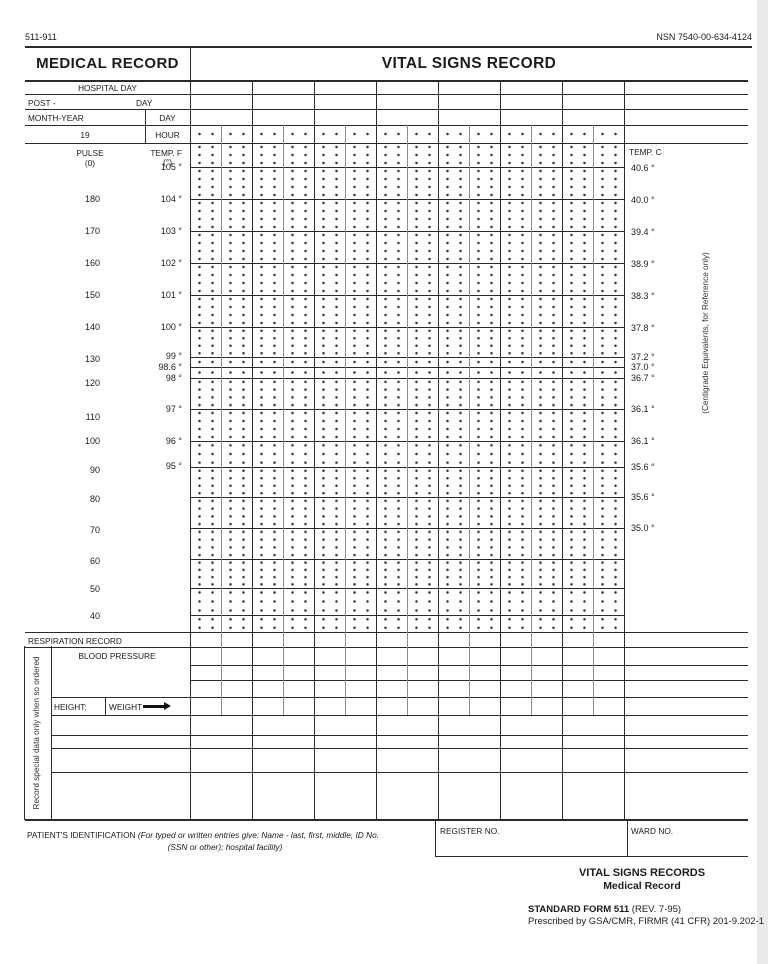 The image size is (768, 964). Describe the element at coordinates (92, 441) in the screenshot. I see `pulse-scale-label: 100` at that location.